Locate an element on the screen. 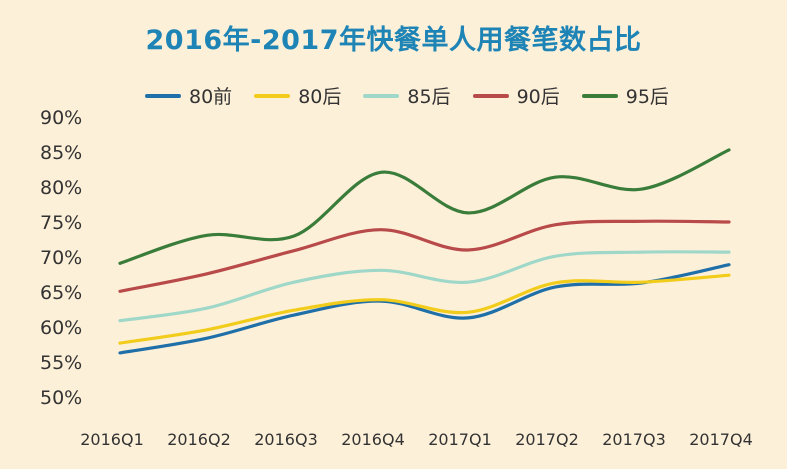 The width and height of the screenshot is (787, 469). x-tick-label: 2017Q3 is located at coordinates (634, 439).